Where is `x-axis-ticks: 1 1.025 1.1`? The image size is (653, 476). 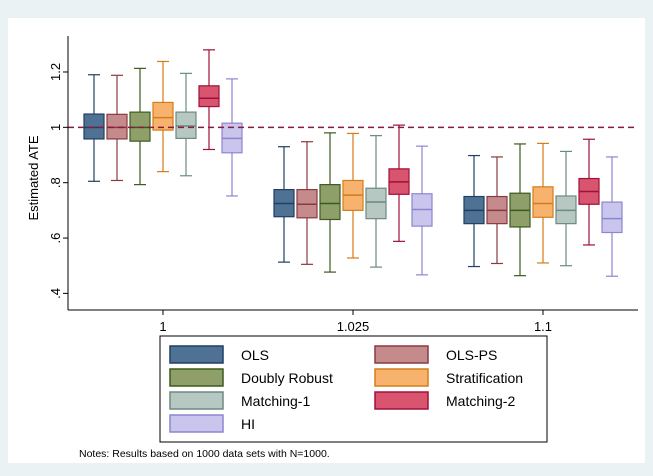
x-axis-ticks: 1 1.025 1.1 is located at coordinates (355, 322).